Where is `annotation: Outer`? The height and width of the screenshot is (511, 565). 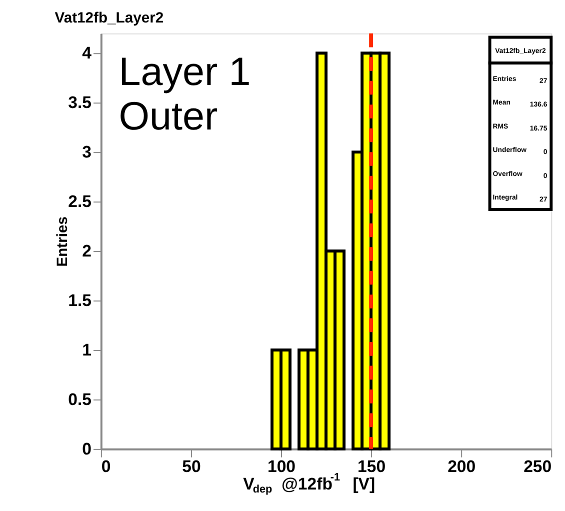 annotation: Outer is located at coordinates (168, 116).